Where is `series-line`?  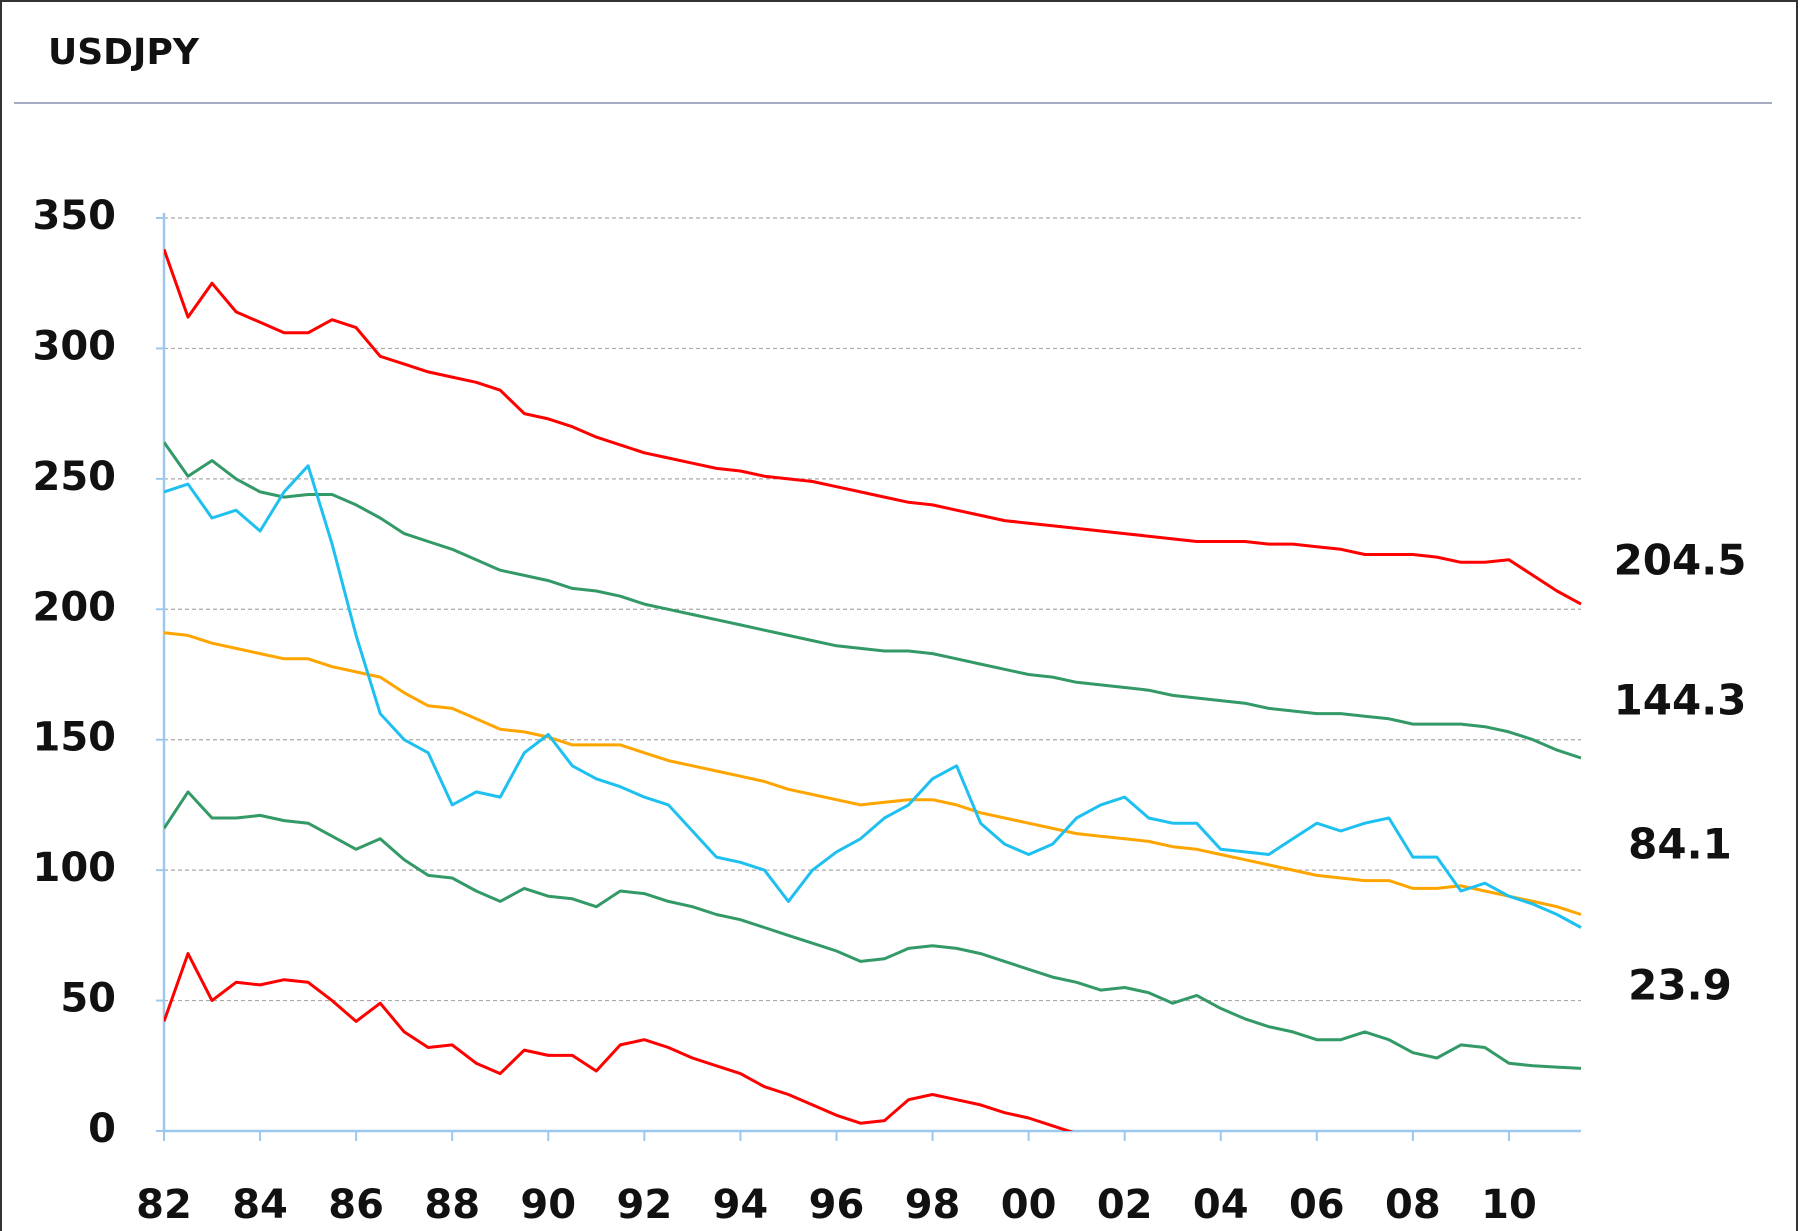
series-line is located at coordinates (619, 1041).